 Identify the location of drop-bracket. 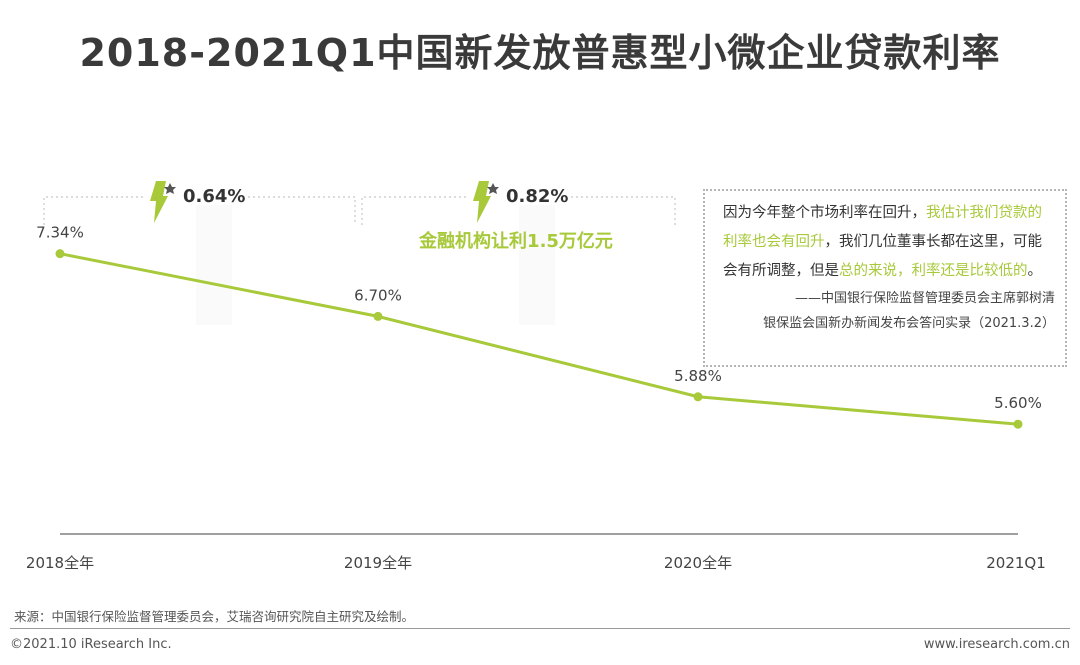
(199, 210).